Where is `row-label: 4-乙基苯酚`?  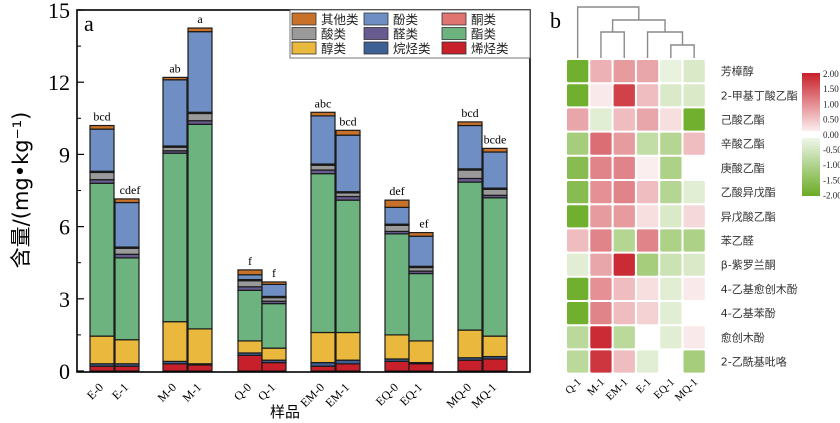 row-label: 4-乙基苯酚 is located at coordinates (748, 313).